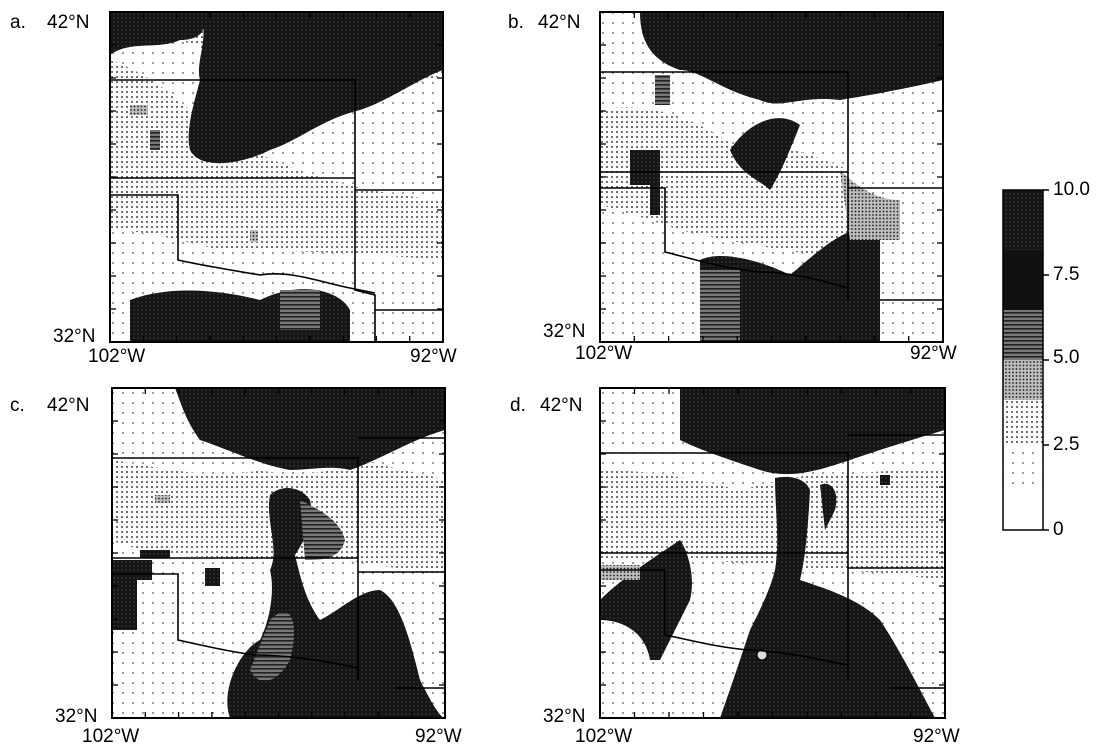 The width and height of the screenshot is (1104, 755). What do you see at coordinates (604, 736) in the screenshot?
I see `panel-d-lon-left: 102°W` at bounding box center [604, 736].